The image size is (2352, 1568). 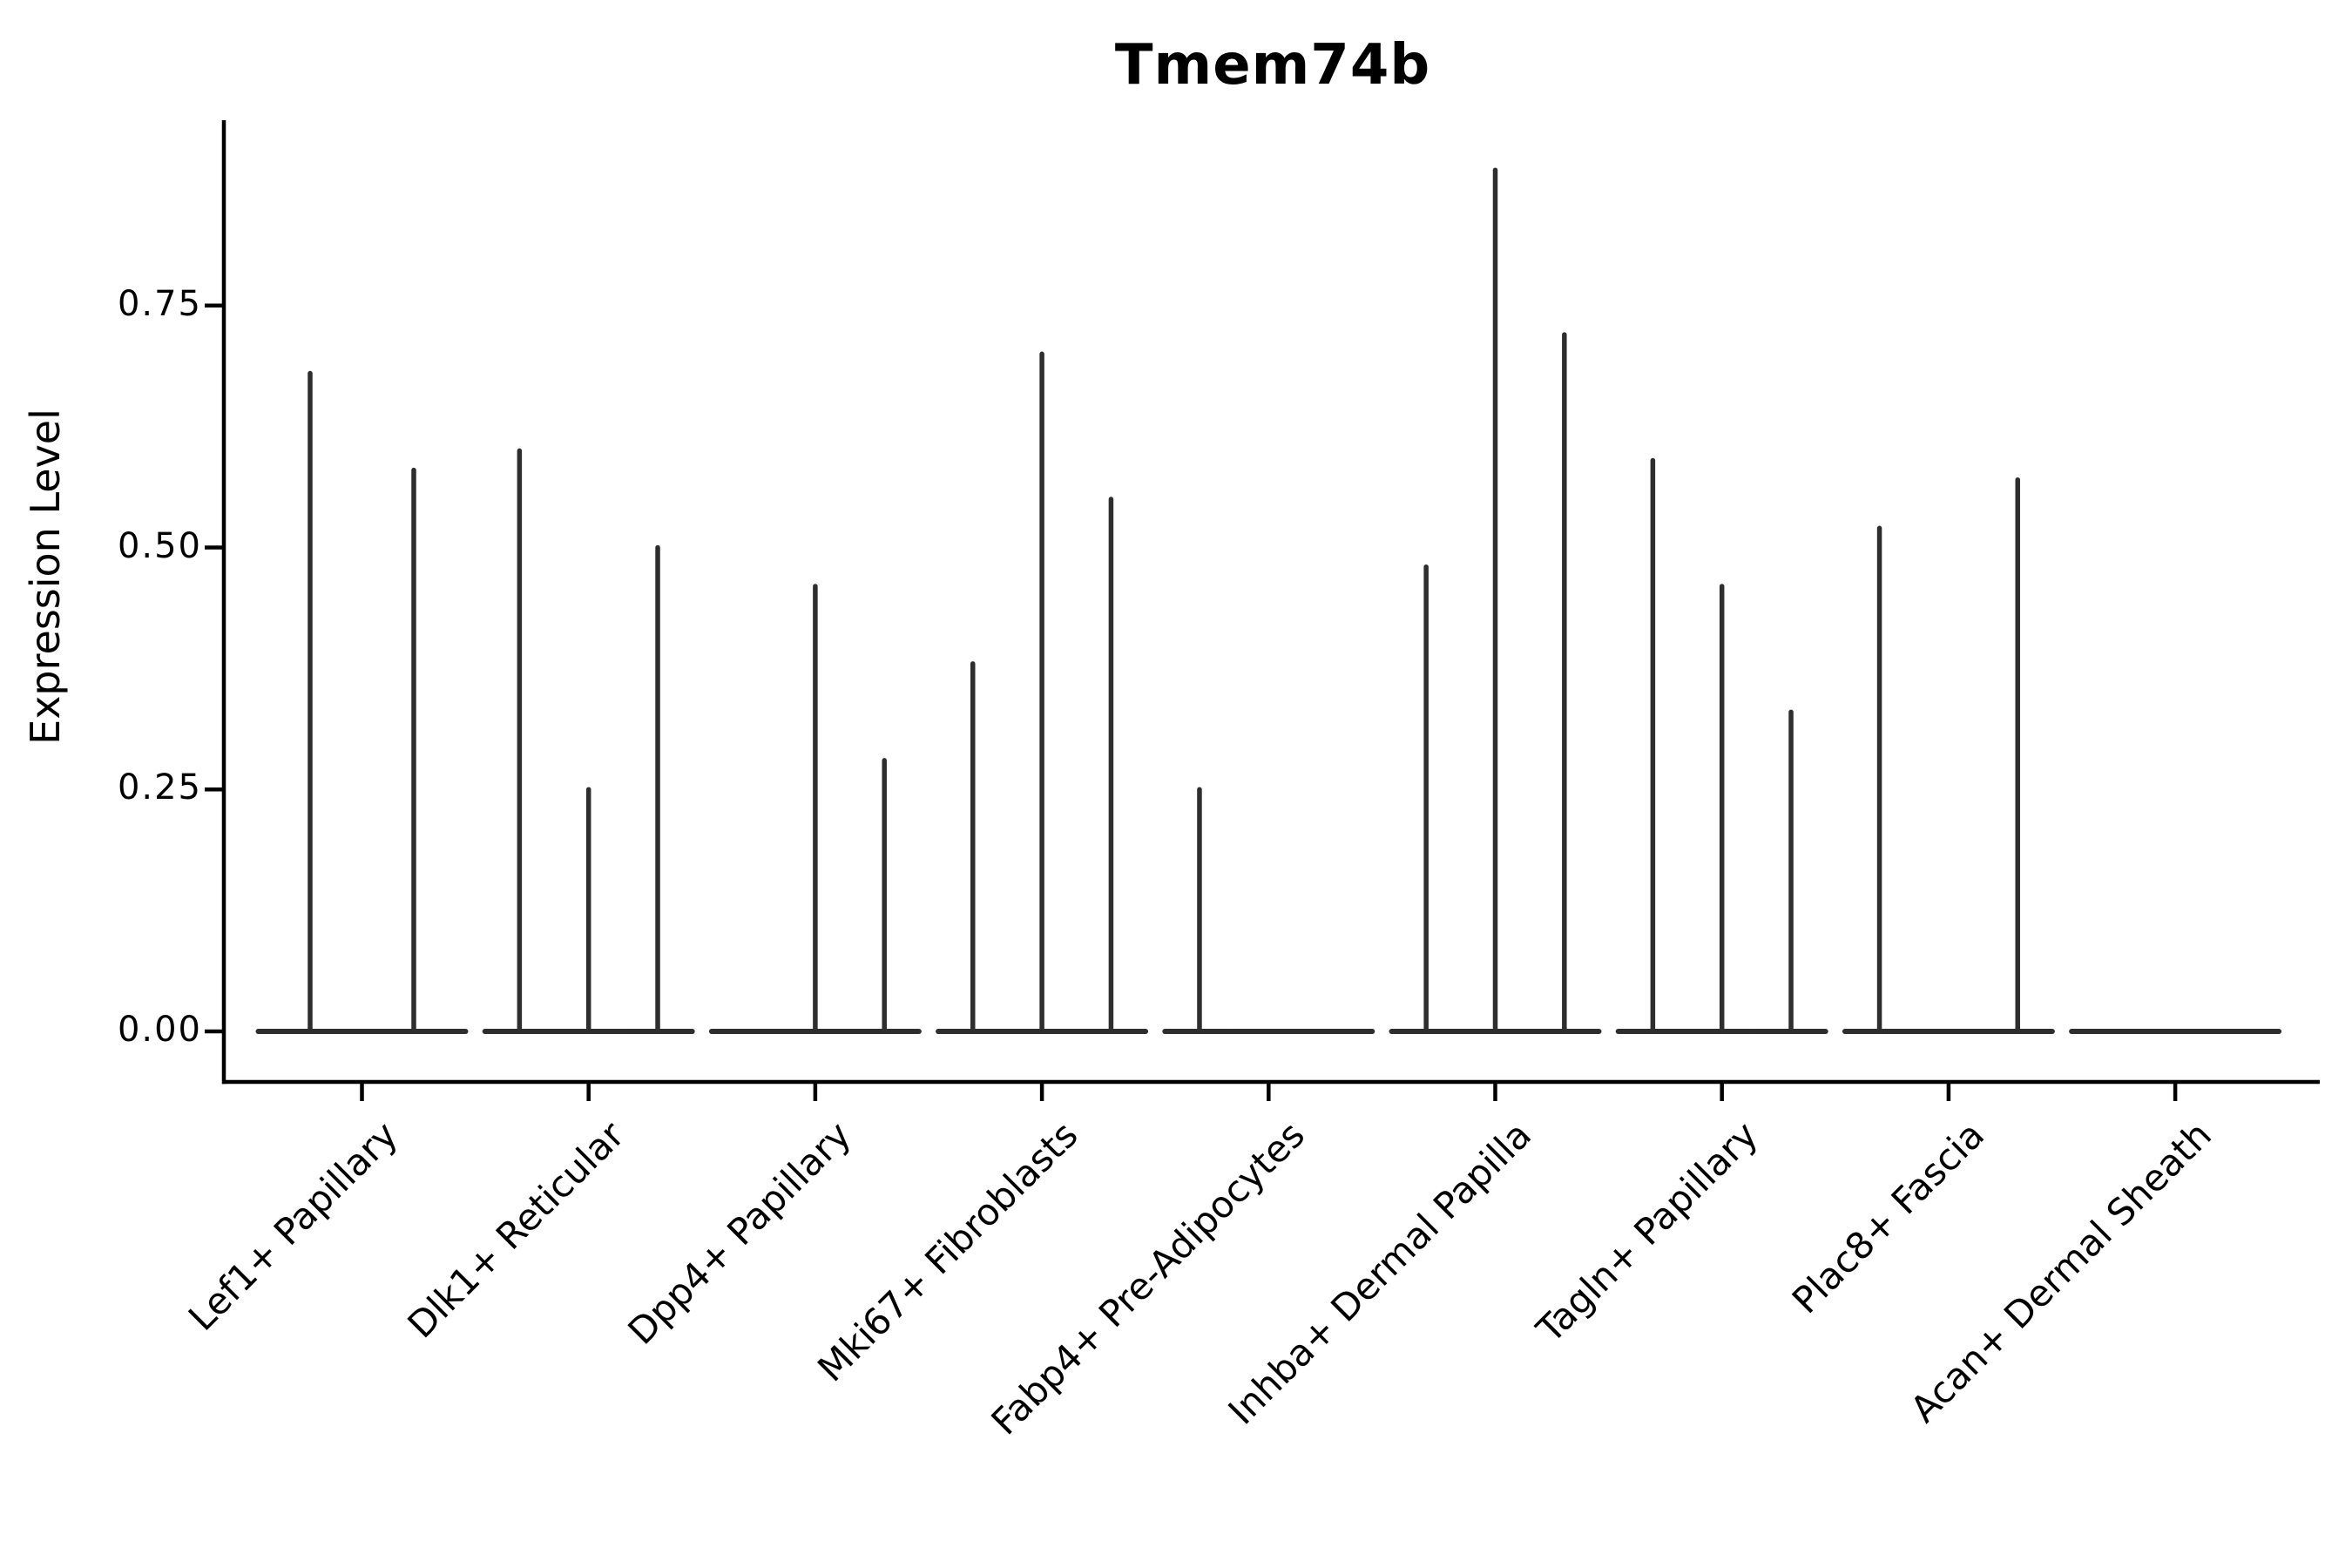 I want to click on y-axis-title-text: Expression Level, so click(x=45, y=577).